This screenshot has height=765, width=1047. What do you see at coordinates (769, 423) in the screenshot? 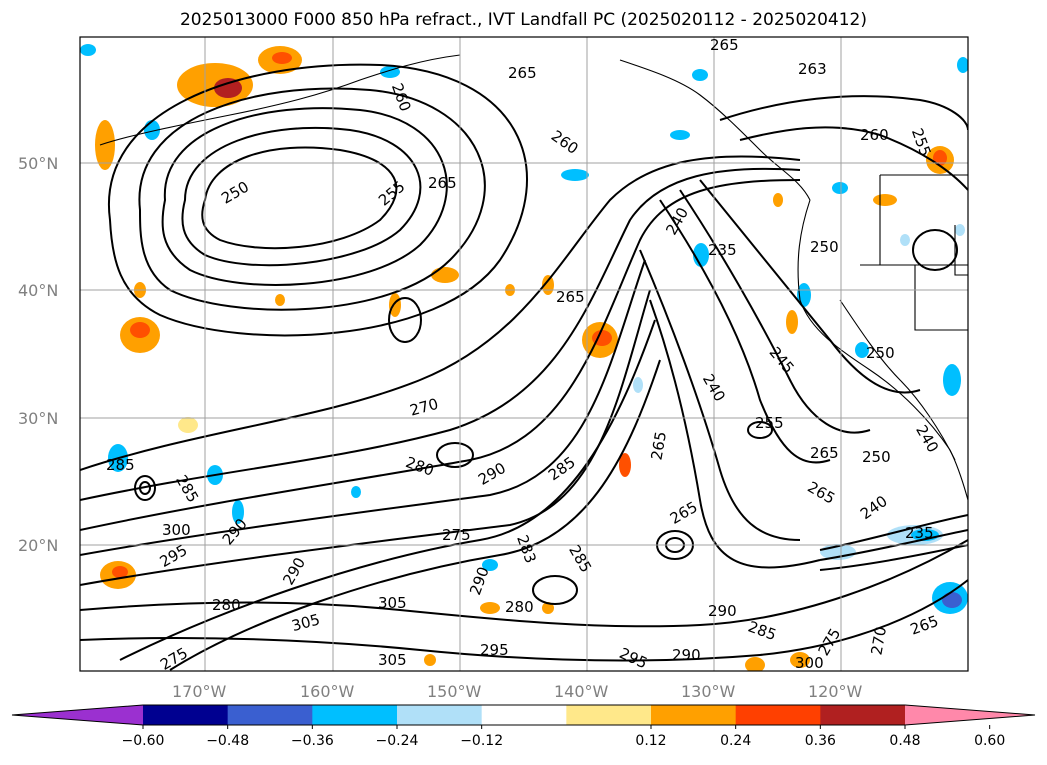
I see `contour-label: 255` at bounding box center [769, 423].